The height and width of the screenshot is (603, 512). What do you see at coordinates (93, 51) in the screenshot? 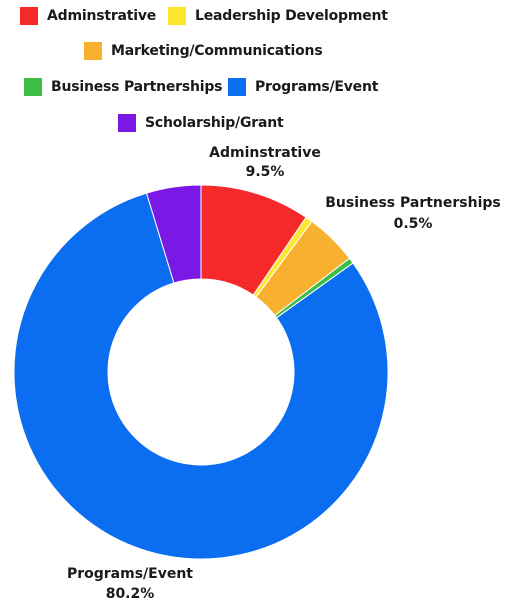
I see `legend-swatch-marketing-communications` at bounding box center [93, 51].